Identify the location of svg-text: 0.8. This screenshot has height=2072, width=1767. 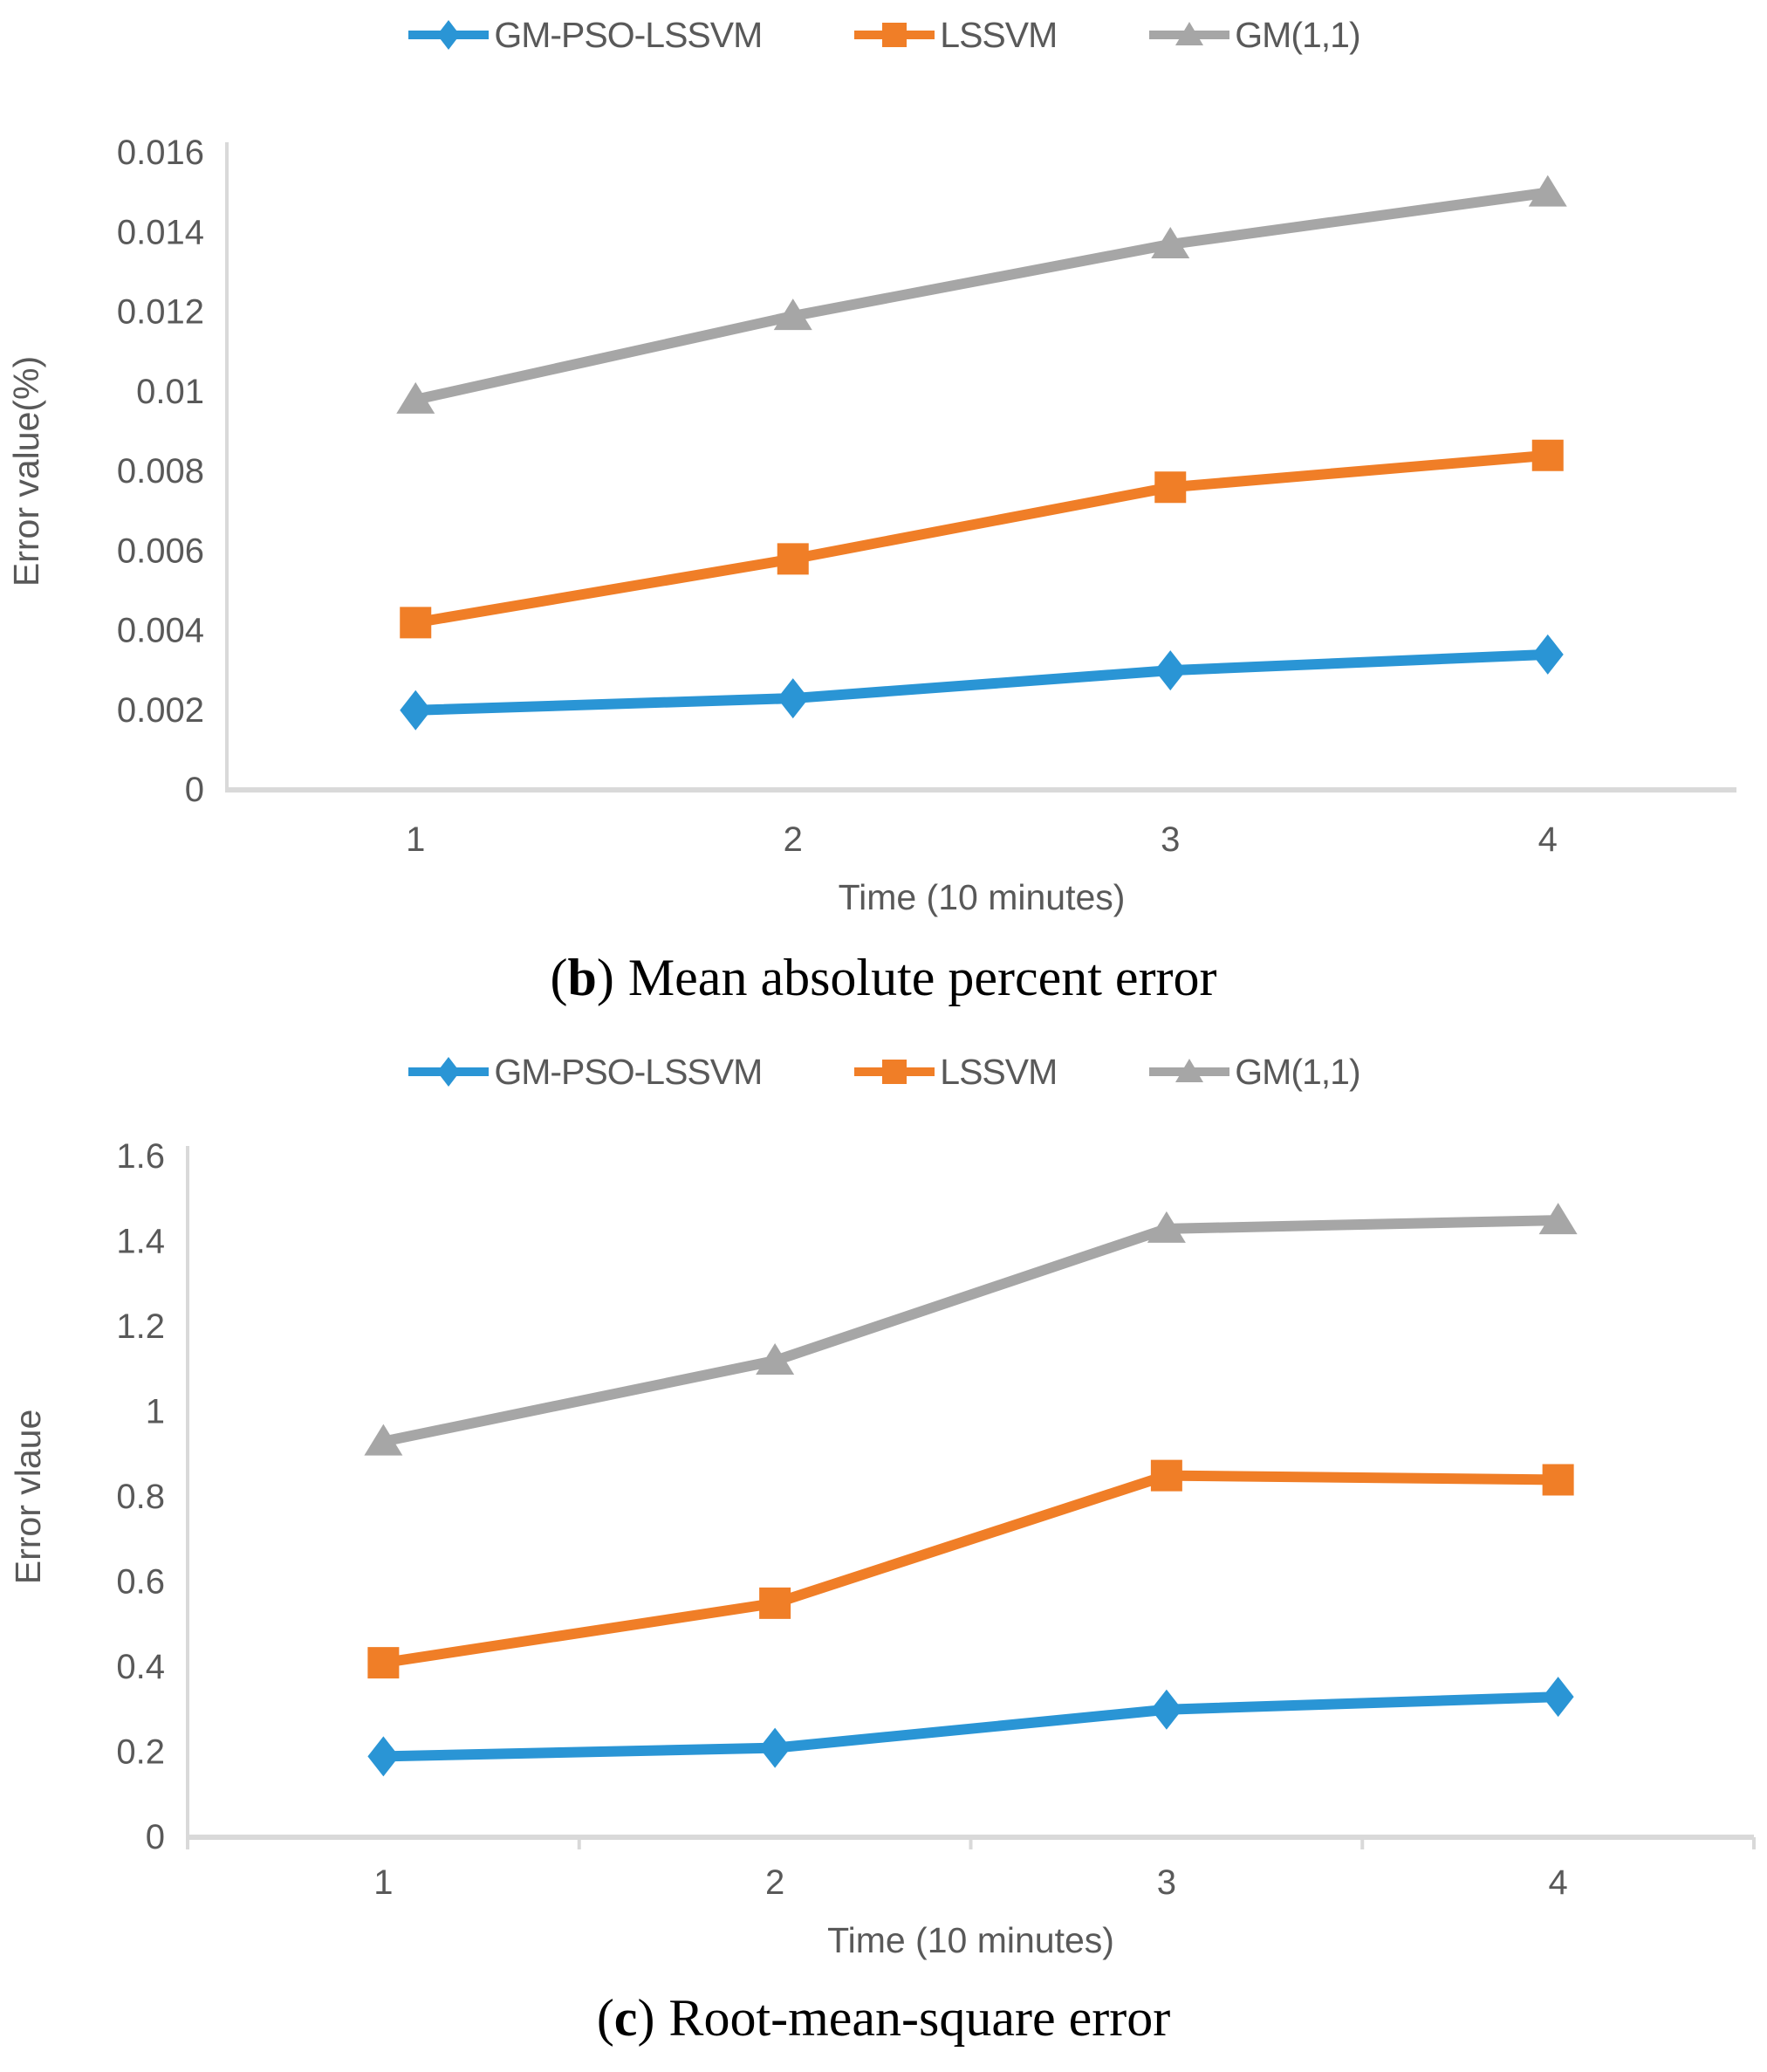
(141, 1497).